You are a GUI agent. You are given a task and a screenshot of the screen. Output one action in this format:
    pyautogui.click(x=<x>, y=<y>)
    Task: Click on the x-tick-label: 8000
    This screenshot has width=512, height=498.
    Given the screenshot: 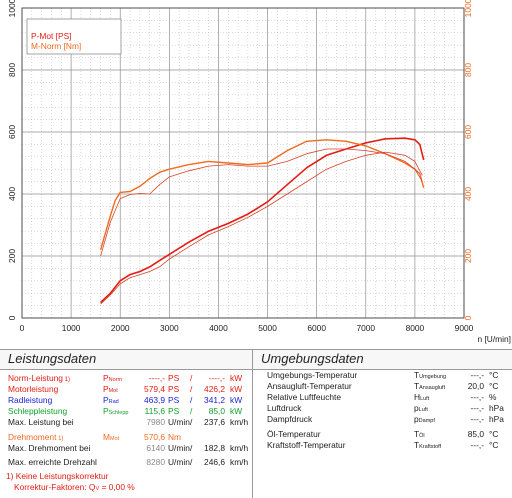 What is the action you would take?
    pyautogui.click(x=415, y=328)
    